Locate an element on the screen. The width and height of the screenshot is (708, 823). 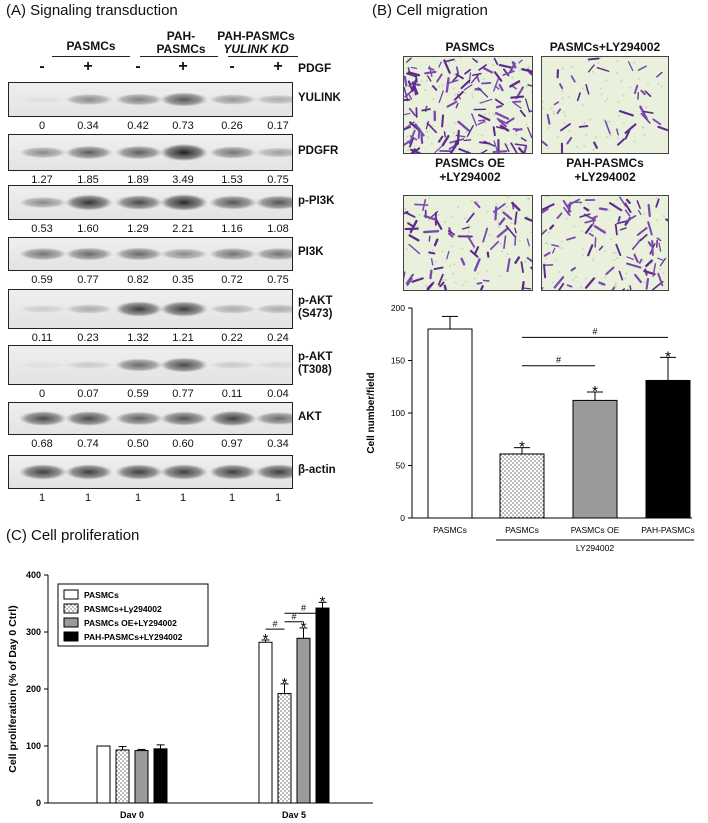
y-tick-label: 0 is located at coordinates (38, 803).